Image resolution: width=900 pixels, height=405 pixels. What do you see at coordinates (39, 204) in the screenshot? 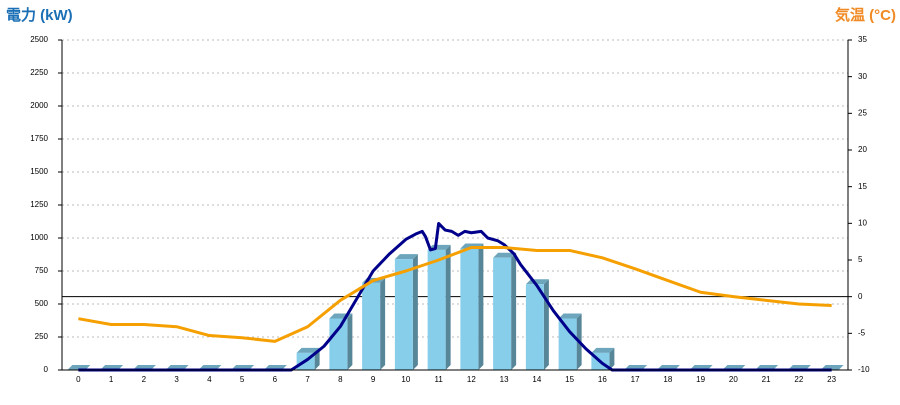
I see `y-tick-label: 1250` at bounding box center [39, 204].